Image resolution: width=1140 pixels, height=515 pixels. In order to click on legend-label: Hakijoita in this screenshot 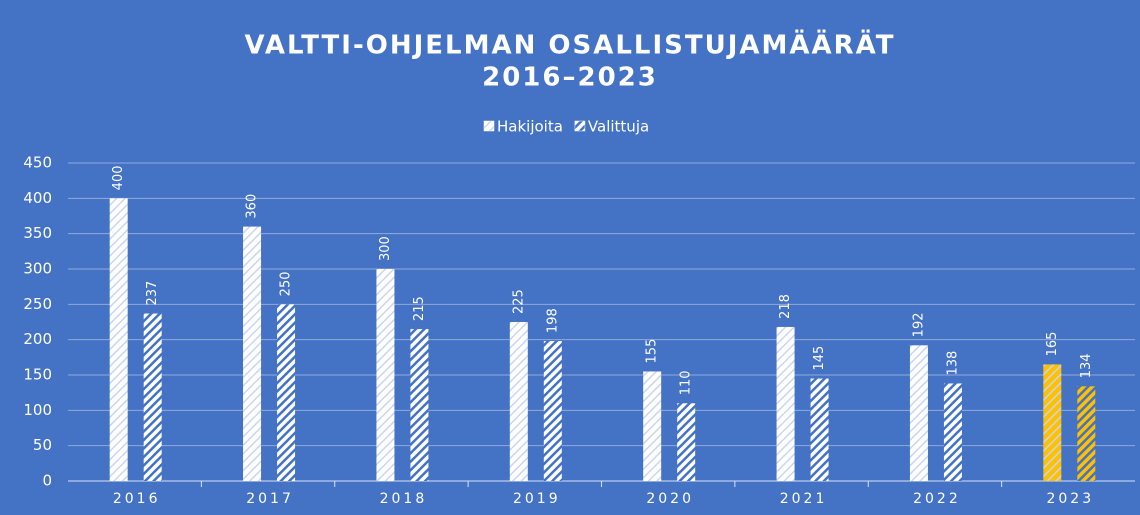, I will do `click(530, 127)`.